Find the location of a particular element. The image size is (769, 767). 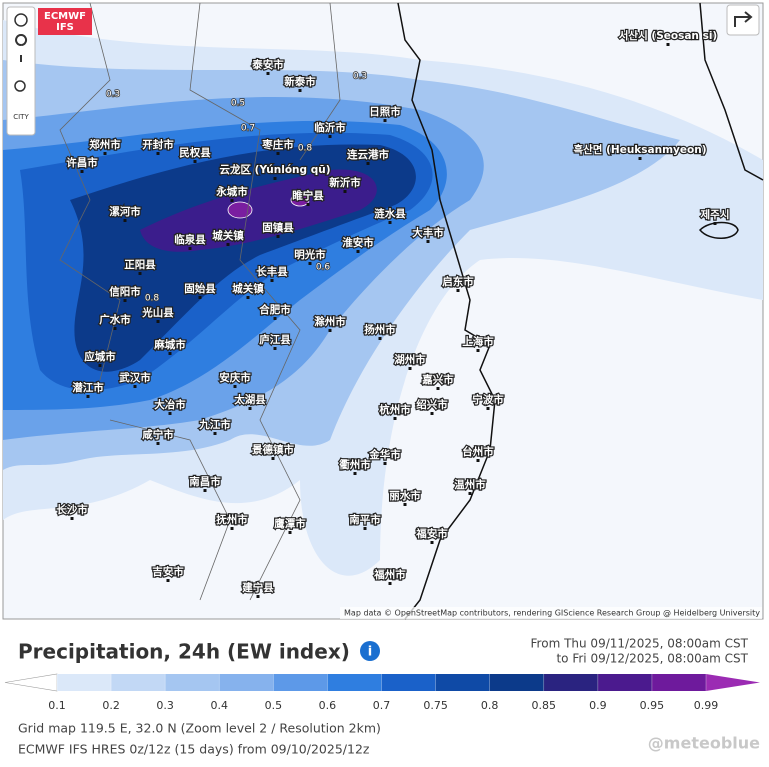

city-label: 涟水县 is located at coordinates (390, 213).